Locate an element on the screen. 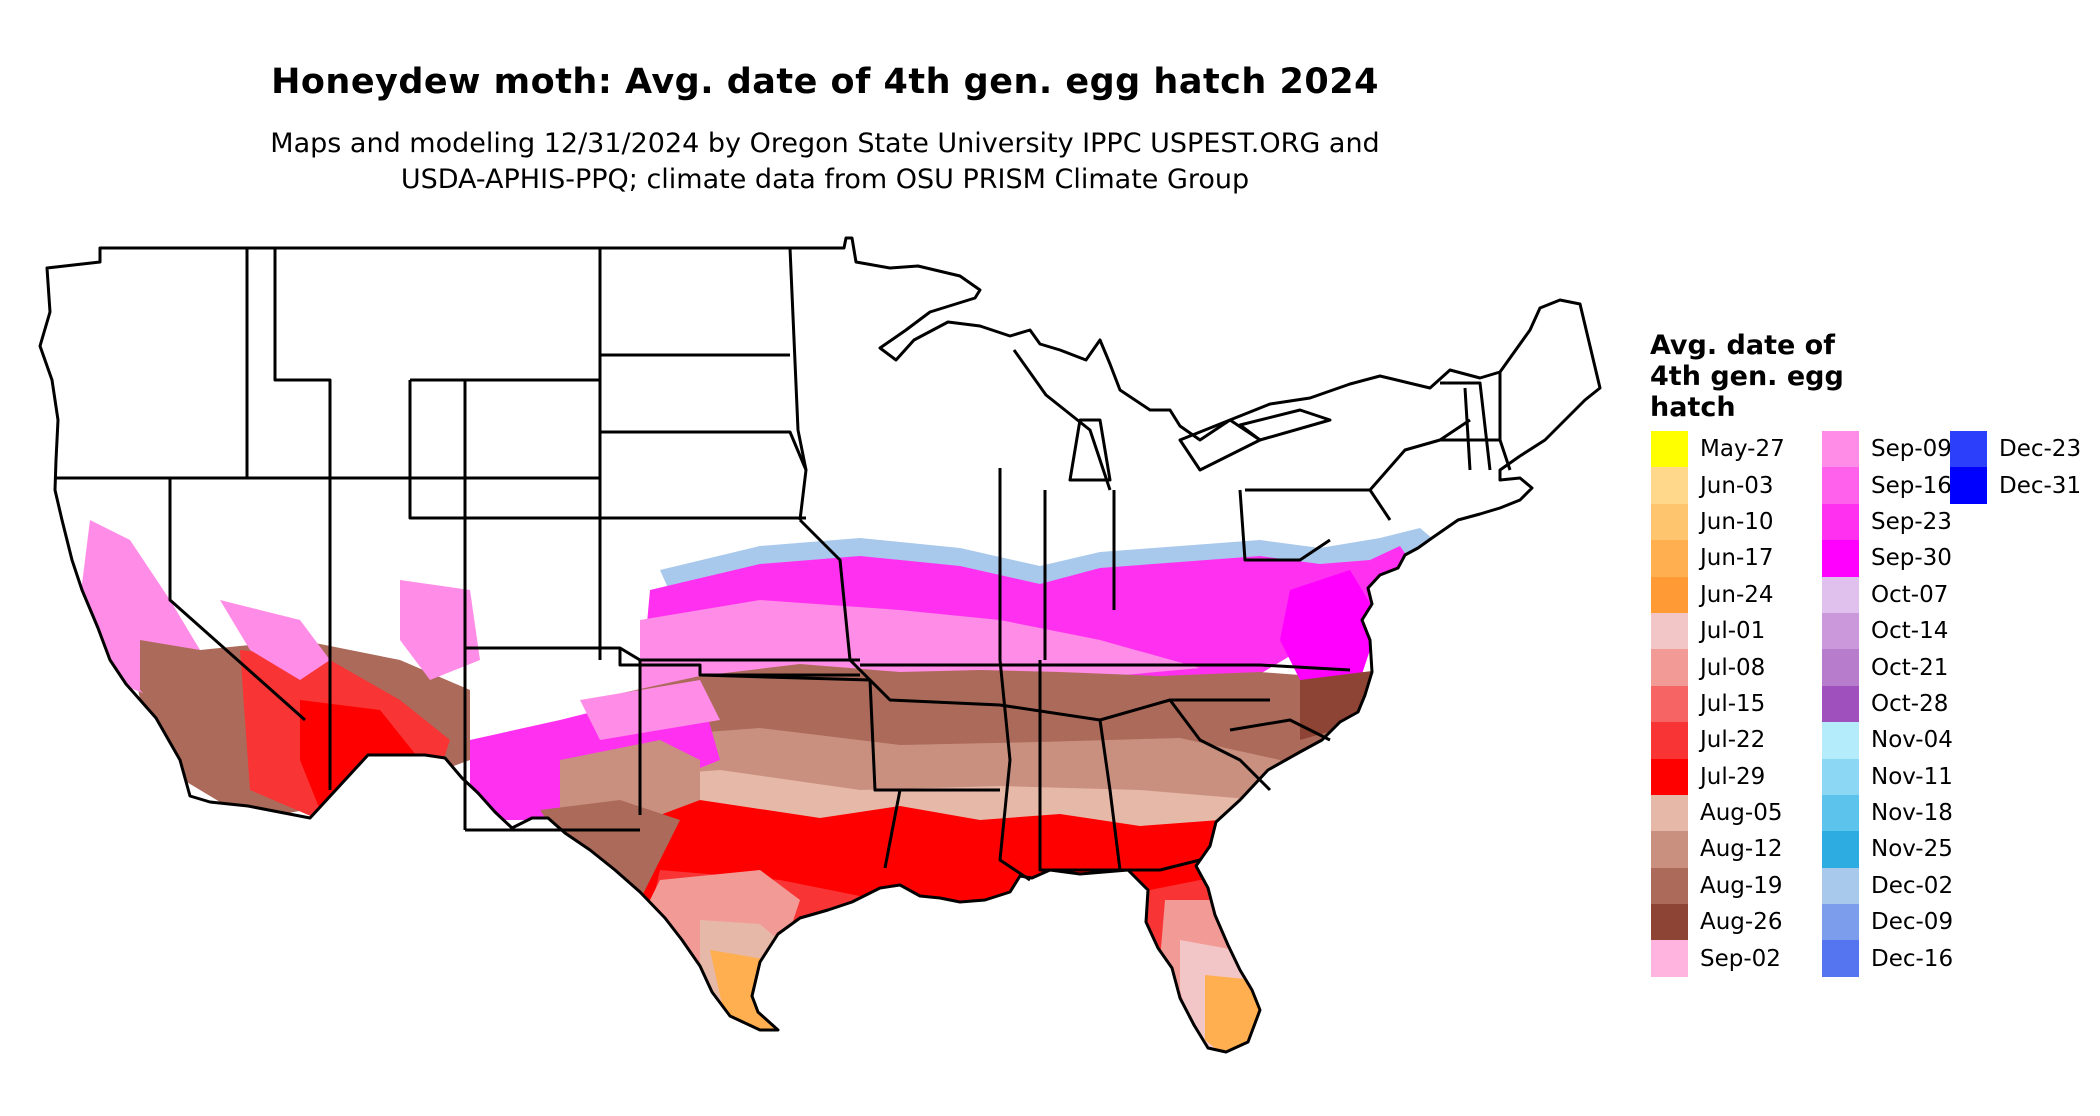 Image resolution: width=2100 pixels, height=1116 pixels. legend-label: Jun-03 is located at coordinates (1737, 485).